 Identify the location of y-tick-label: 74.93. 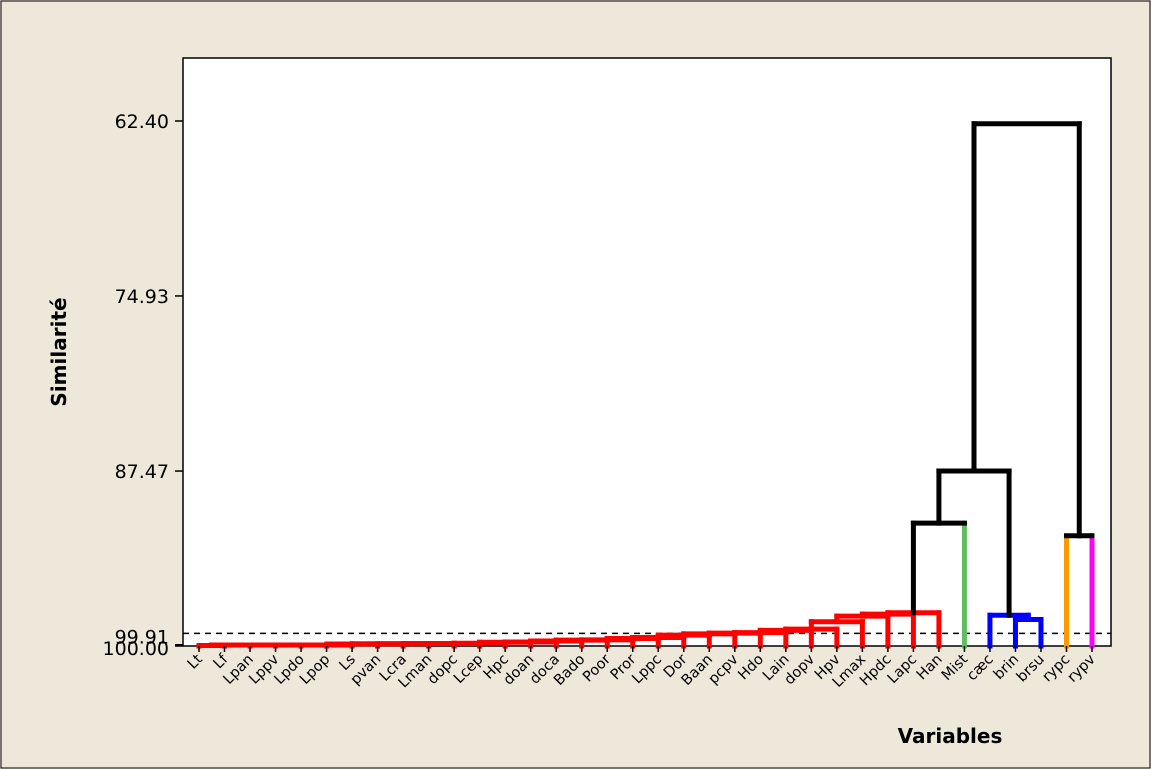
(142, 297).